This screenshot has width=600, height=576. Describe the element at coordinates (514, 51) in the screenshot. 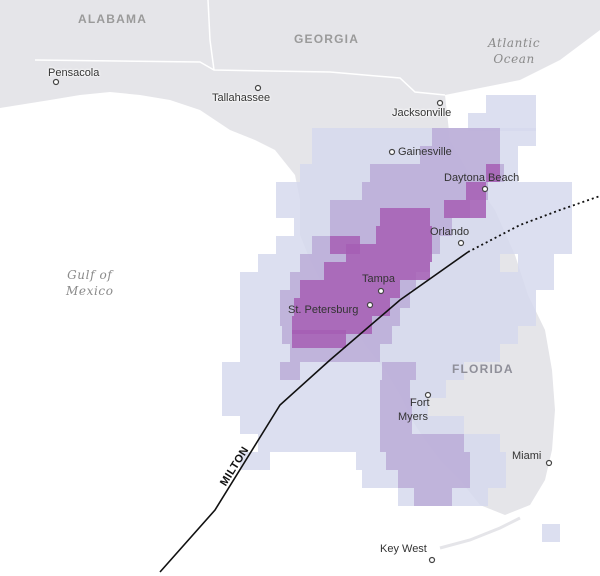

I see `water-label-atlantic: Atlantic Ocean` at that location.